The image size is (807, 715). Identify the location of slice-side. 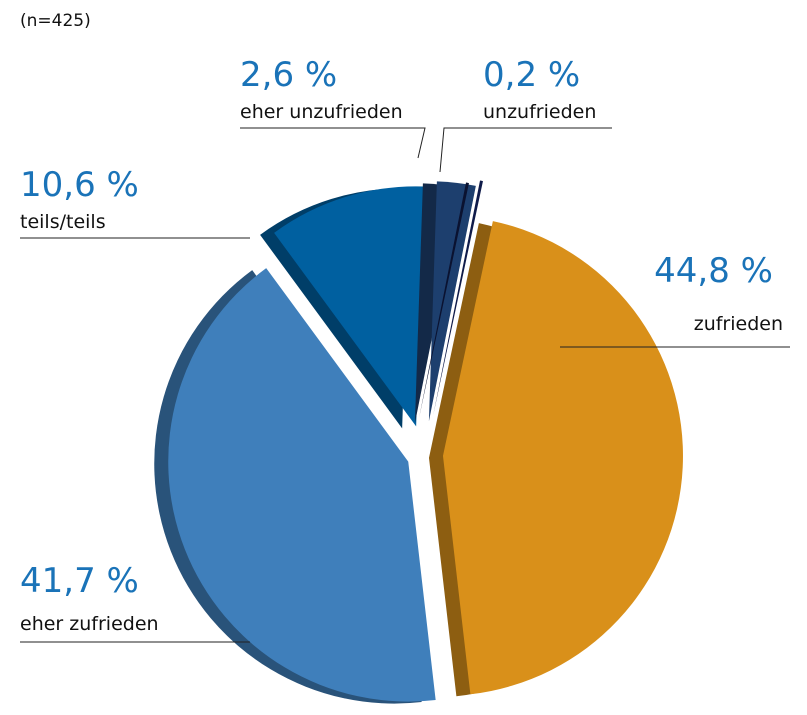
(444, 300).